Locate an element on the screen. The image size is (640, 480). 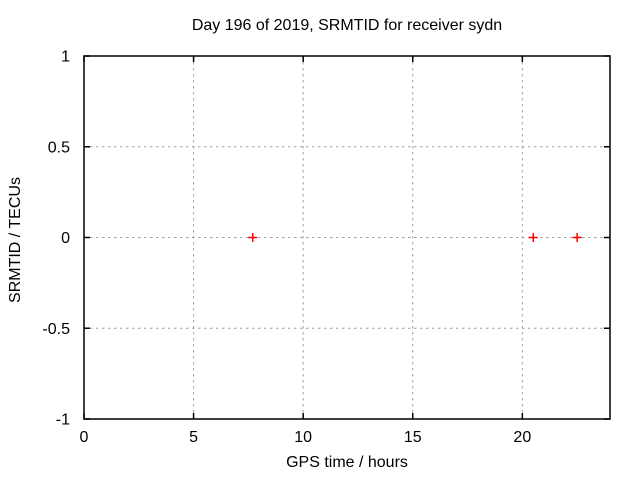
data-points is located at coordinates (415, 237).